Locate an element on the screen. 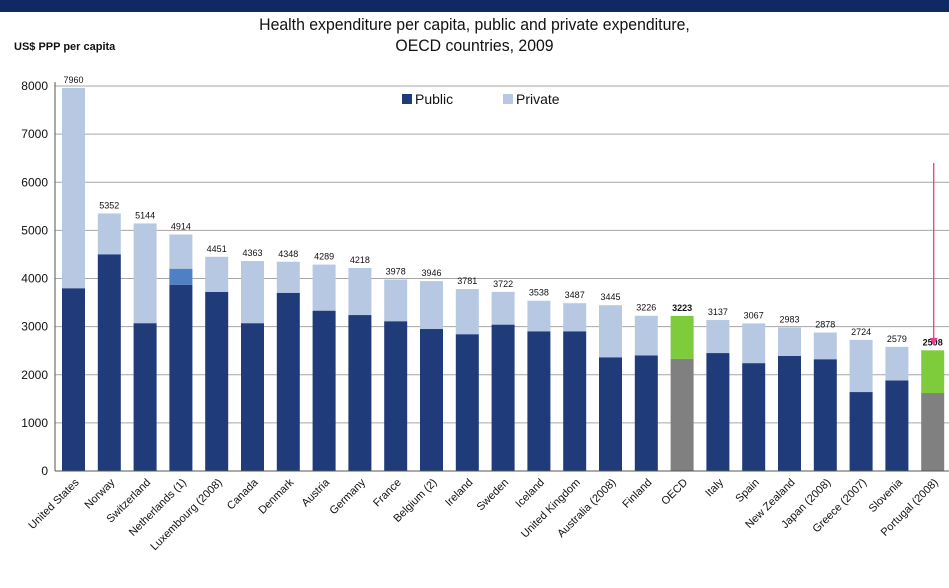  bar-value-label: 3722 is located at coordinates (503, 284).